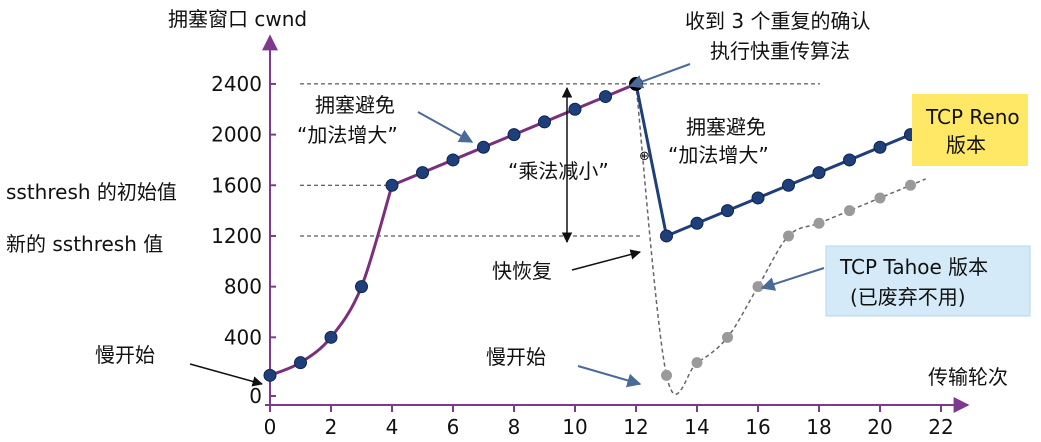 The height and width of the screenshot is (442, 1041). What do you see at coordinates (243, 337) in the screenshot?
I see `y-tick-label: 400` at bounding box center [243, 337].